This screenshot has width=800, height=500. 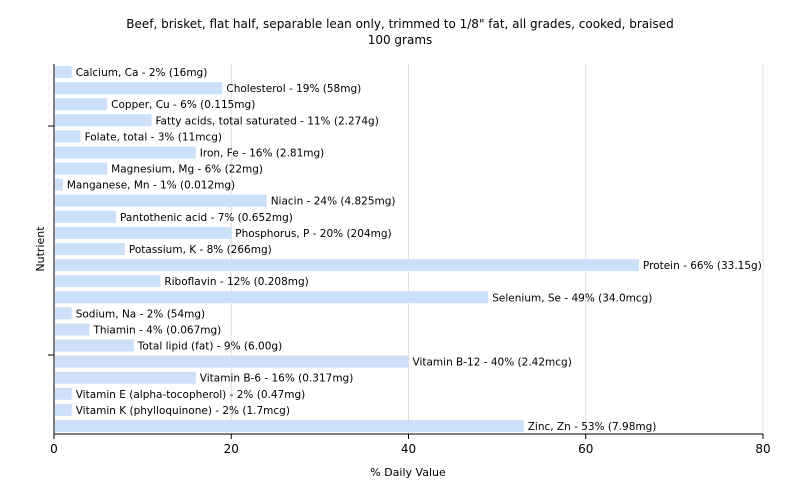 What do you see at coordinates (408, 449) in the screenshot?
I see `x-tick-label: 40` at bounding box center [408, 449].